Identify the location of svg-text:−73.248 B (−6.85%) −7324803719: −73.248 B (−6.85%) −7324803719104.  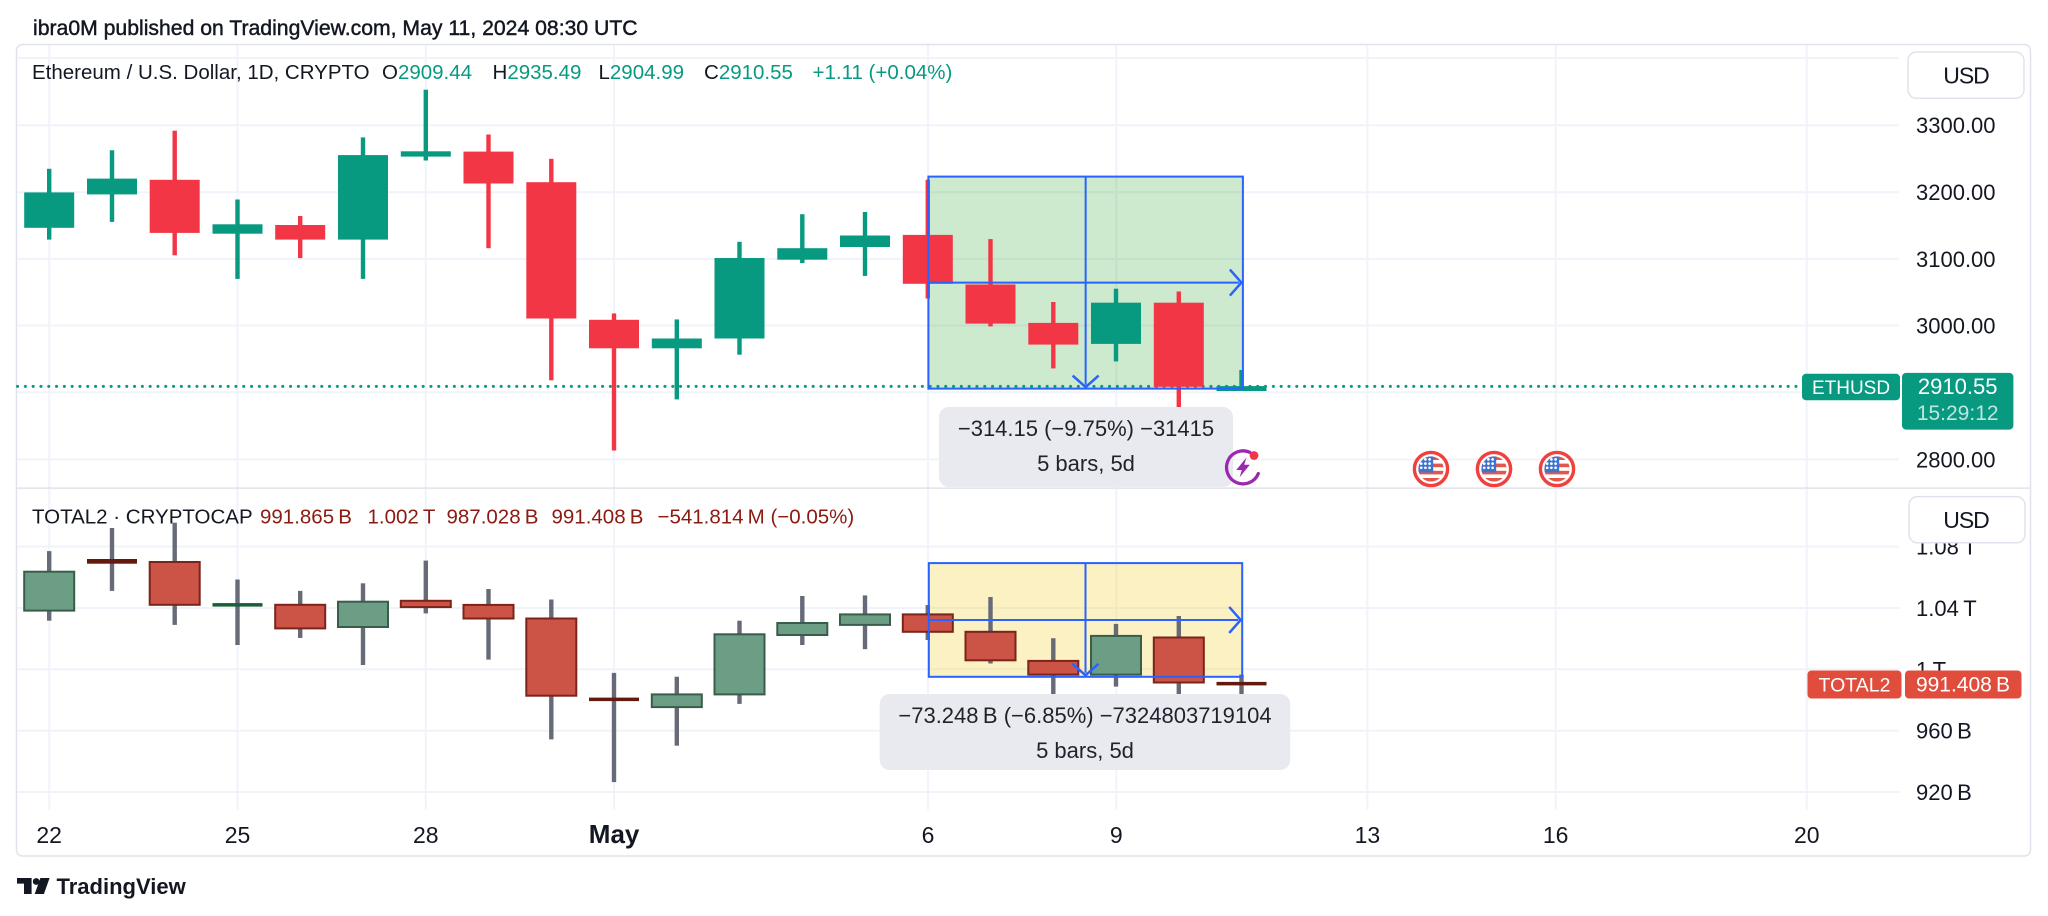
(1084, 715).